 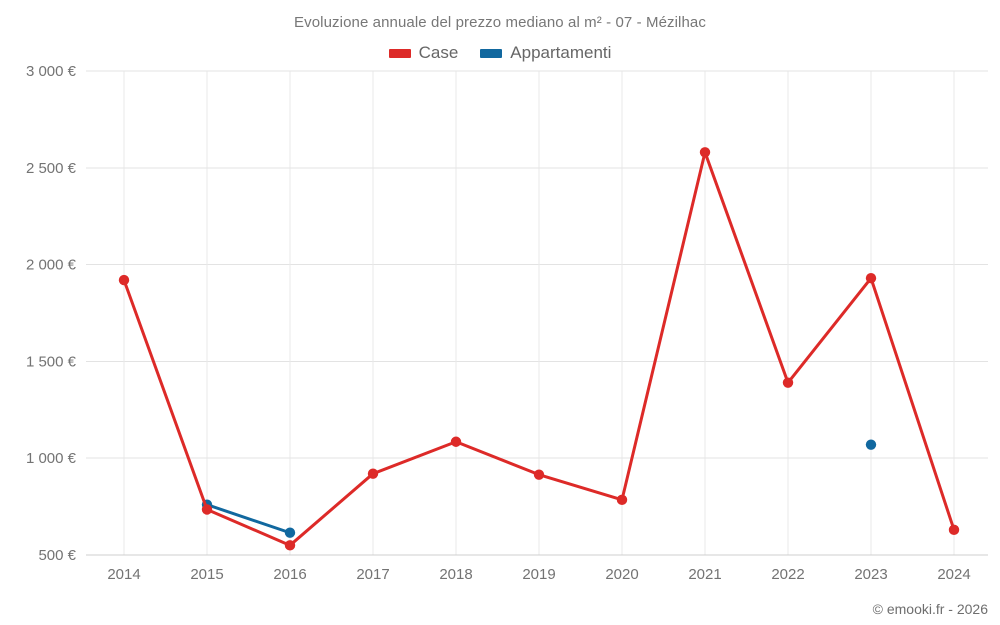 What do you see at coordinates (491, 53) in the screenshot?
I see `legend-swatch-appartamenti` at bounding box center [491, 53].